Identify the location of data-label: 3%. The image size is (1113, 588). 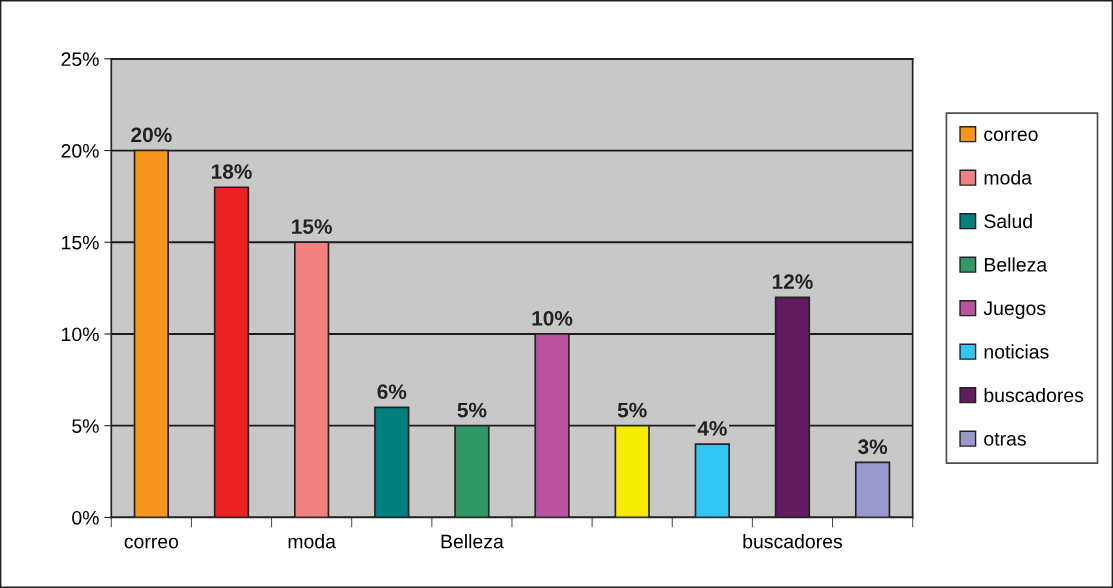
(873, 447).